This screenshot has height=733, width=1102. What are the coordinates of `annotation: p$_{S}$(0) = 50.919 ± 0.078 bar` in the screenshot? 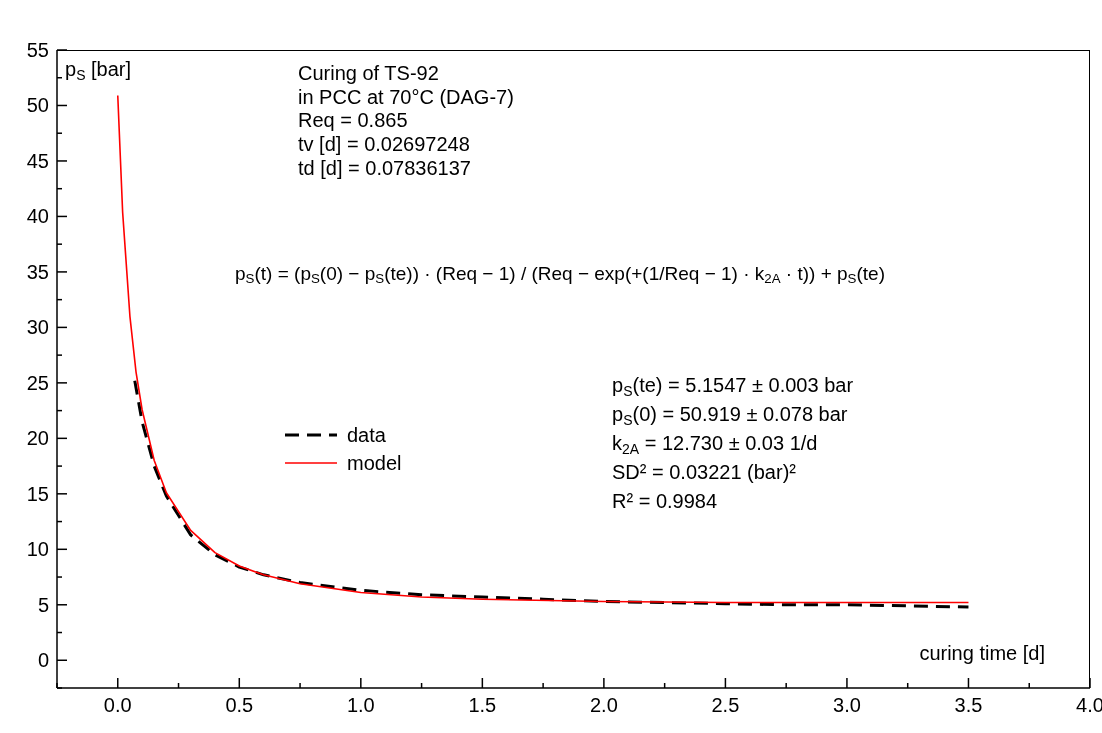 It's located at (730, 415).